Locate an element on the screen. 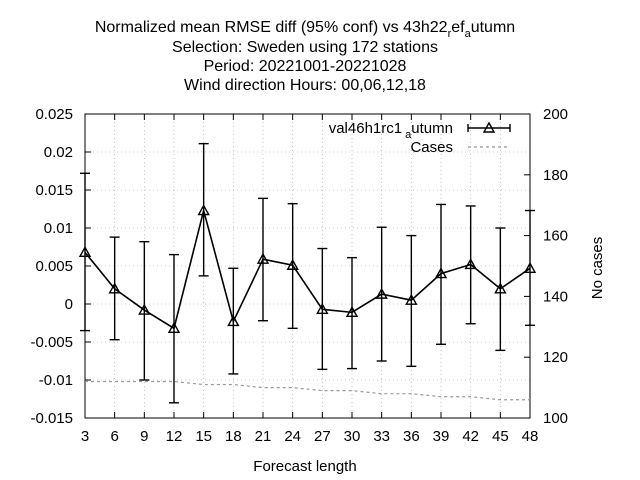 The height and width of the screenshot is (480, 640). y-tick-label: 0.02 is located at coordinates (58, 152).